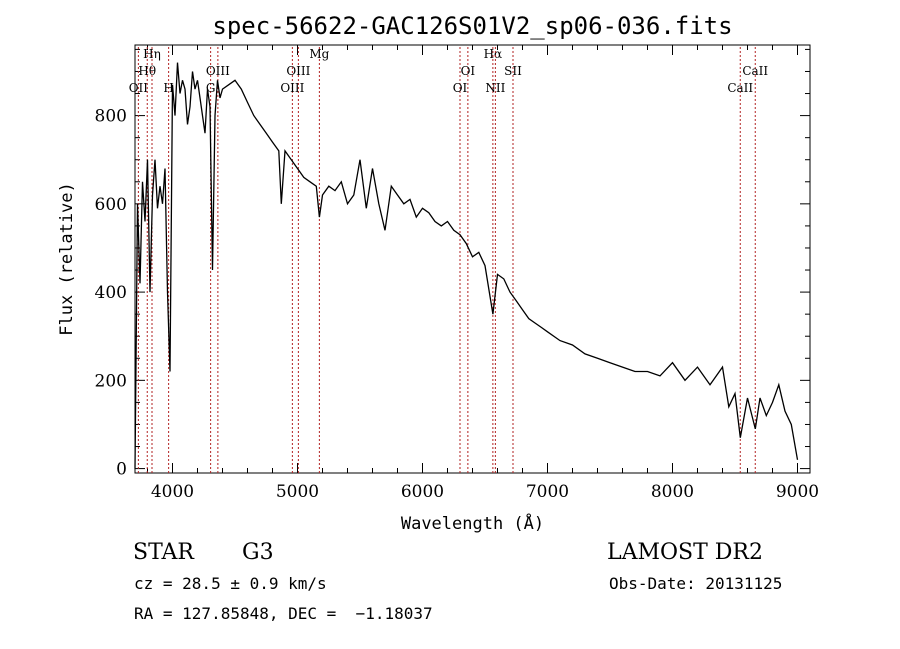 Image resolution: width=900 pixels, height=649 pixels. I want to click on line-label: Hα, so click(493, 54).